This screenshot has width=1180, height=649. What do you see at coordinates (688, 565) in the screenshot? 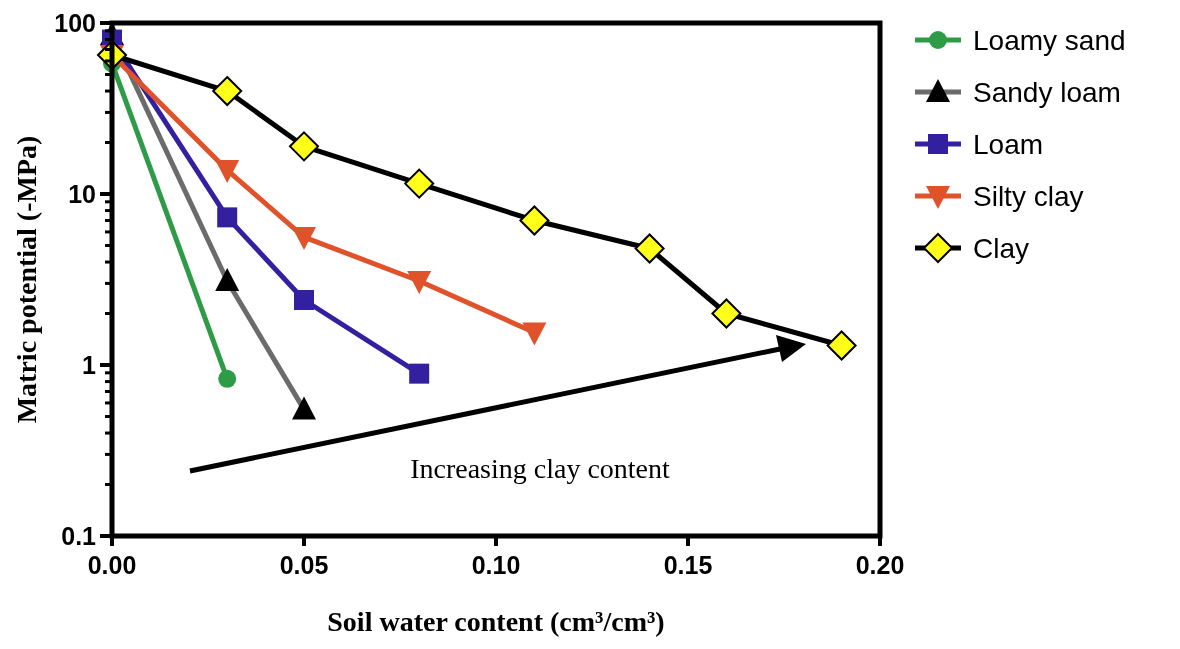
I see `x-tick-label: 0.15` at bounding box center [688, 565].